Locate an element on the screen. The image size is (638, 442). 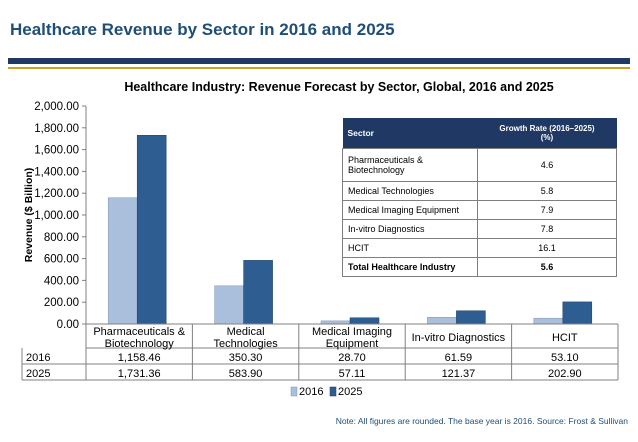
legend-label-2025: 2025 is located at coordinates (350, 392).